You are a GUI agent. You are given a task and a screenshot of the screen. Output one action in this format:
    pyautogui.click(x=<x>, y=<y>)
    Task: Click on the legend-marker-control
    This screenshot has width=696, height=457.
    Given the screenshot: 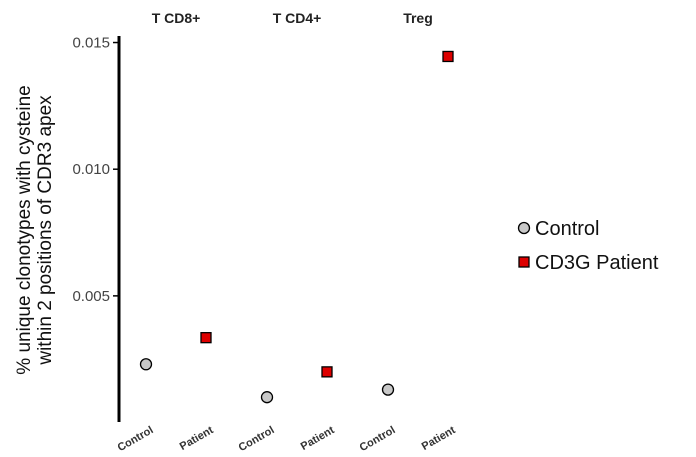 What is the action you would take?
    pyautogui.click(x=524, y=228)
    